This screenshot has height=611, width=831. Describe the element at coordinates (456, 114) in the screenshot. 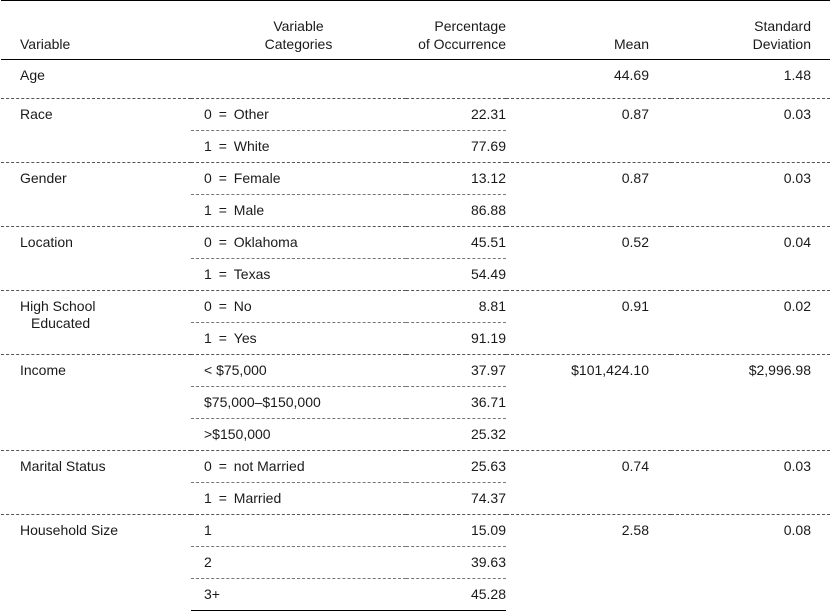

I see `percentage-cell: 22.31` at that location.